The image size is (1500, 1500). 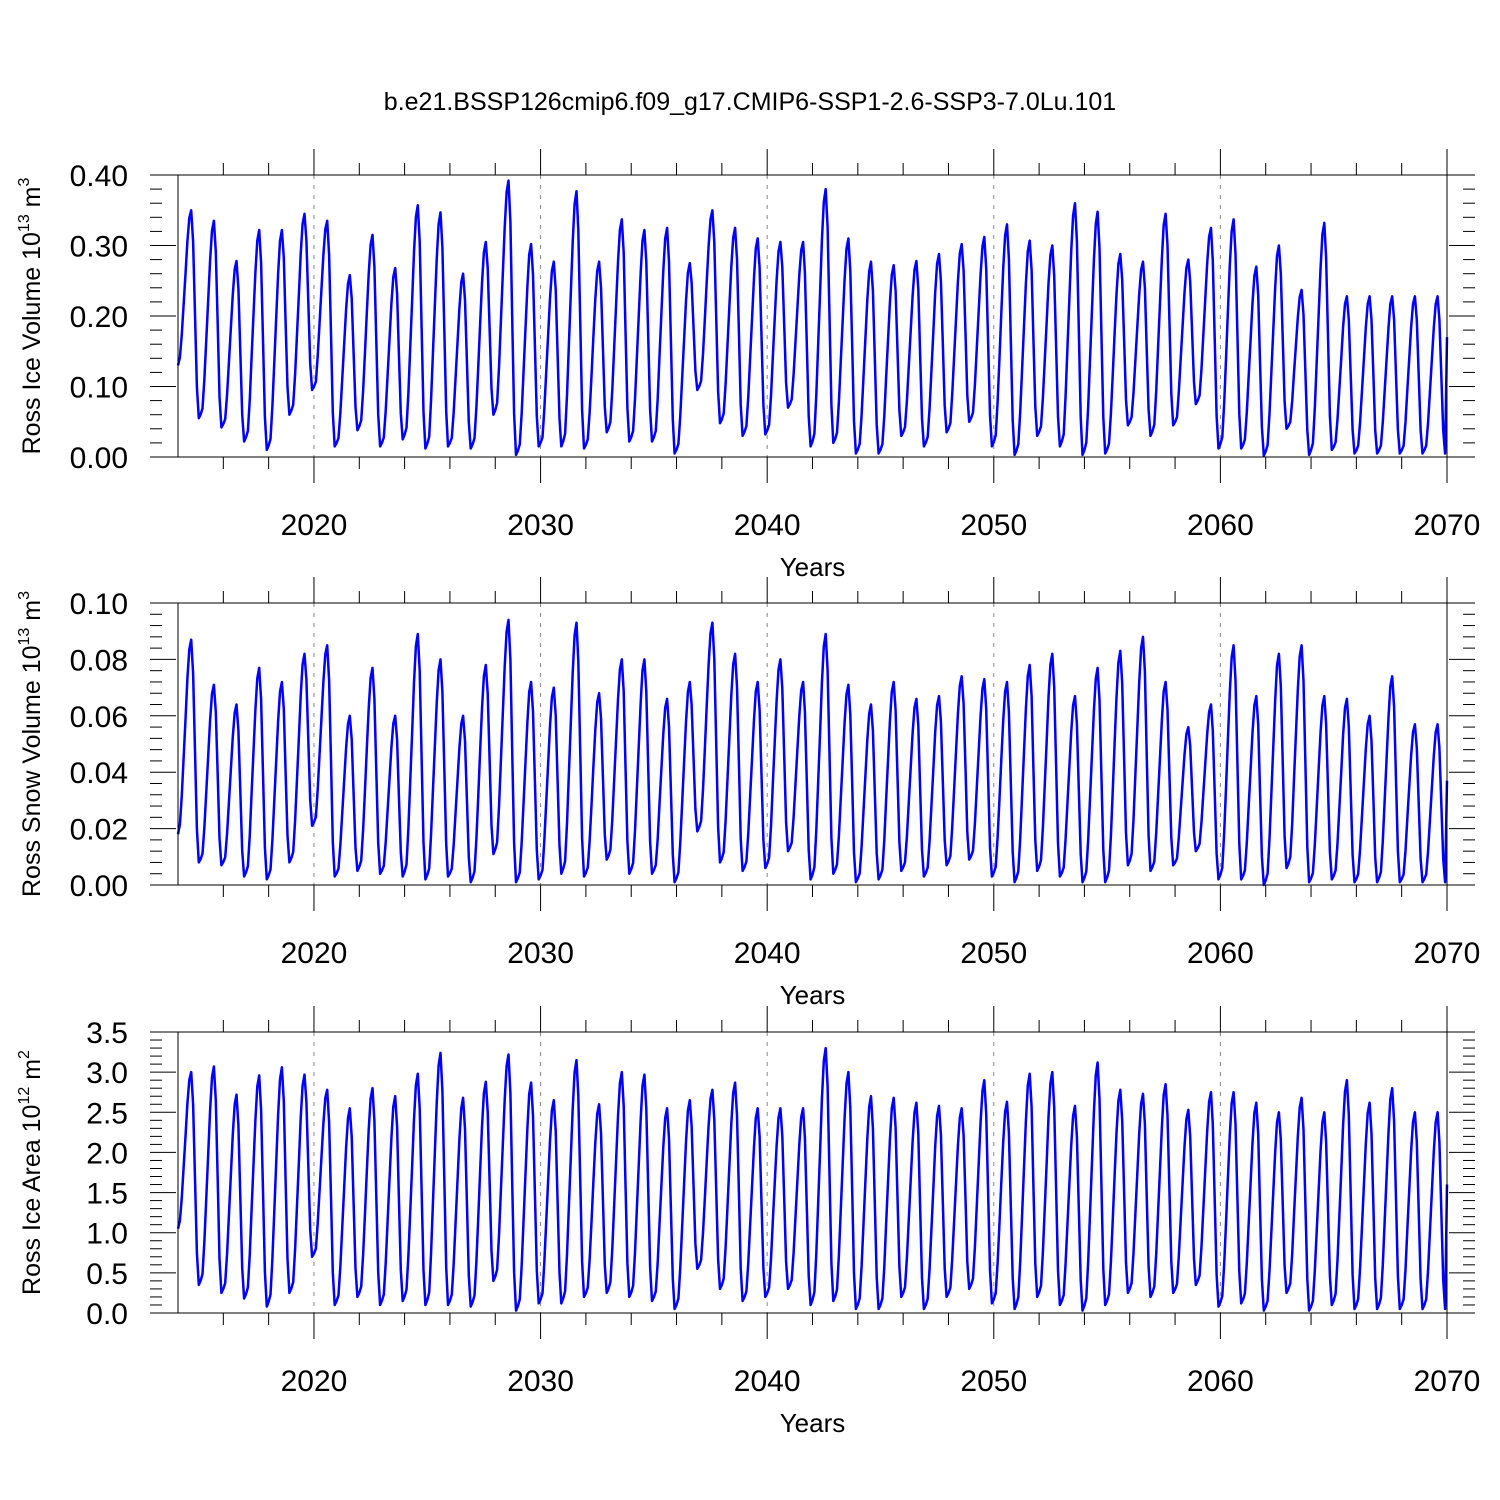 What do you see at coordinates (99, 717) in the screenshot?
I see `y-tick-label: 0.06` at bounding box center [99, 717].